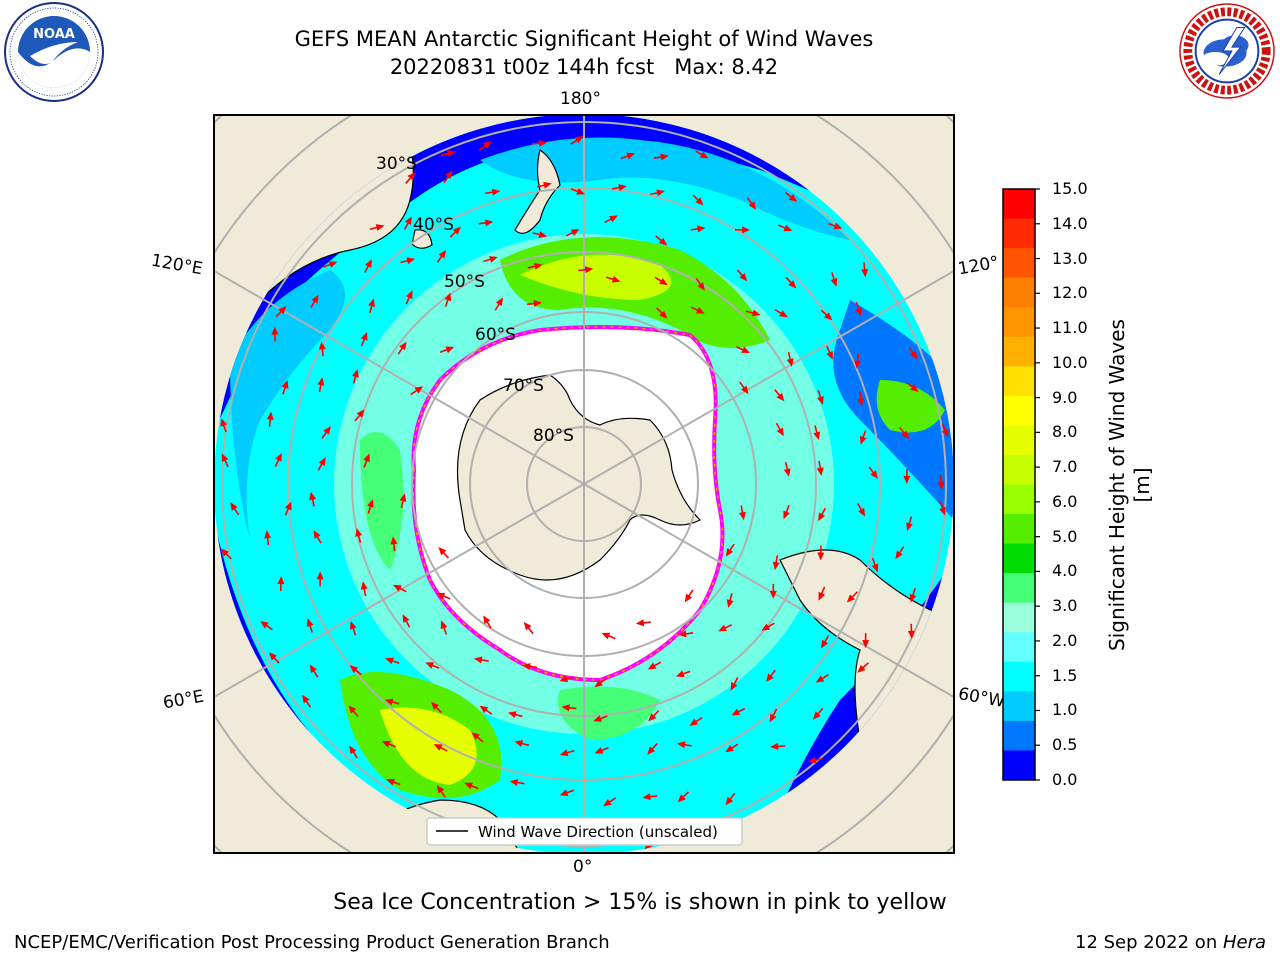  Describe the element at coordinates (1065, 501) in the screenshot. I see `colorbar-tick-label: 6.0` at that location.